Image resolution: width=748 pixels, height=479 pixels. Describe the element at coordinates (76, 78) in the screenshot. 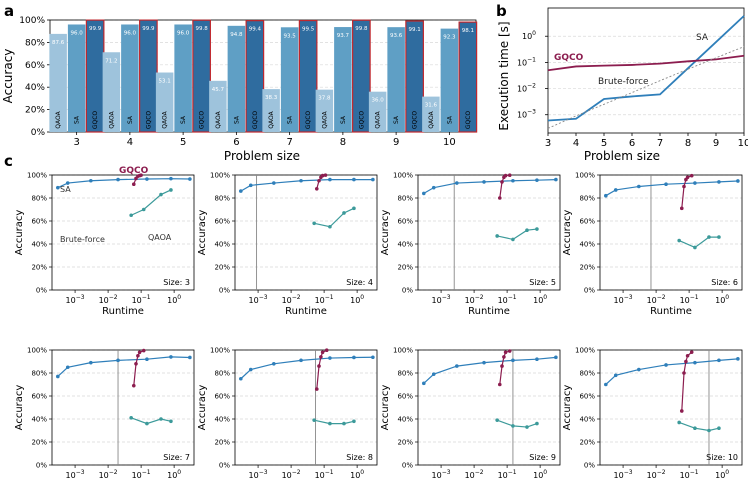

I see `panel-a-bar-sa` at that location.